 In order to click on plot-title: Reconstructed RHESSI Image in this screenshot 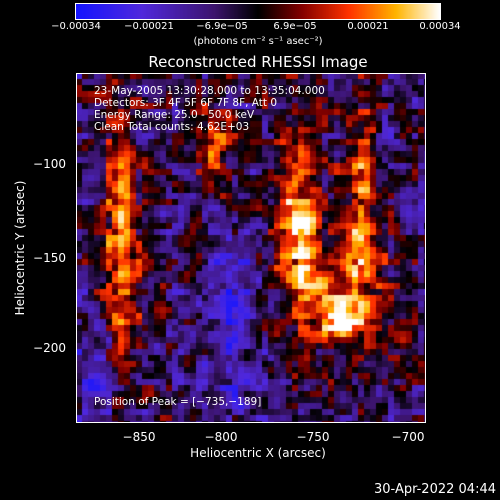, I will do `click(258, 62)`.